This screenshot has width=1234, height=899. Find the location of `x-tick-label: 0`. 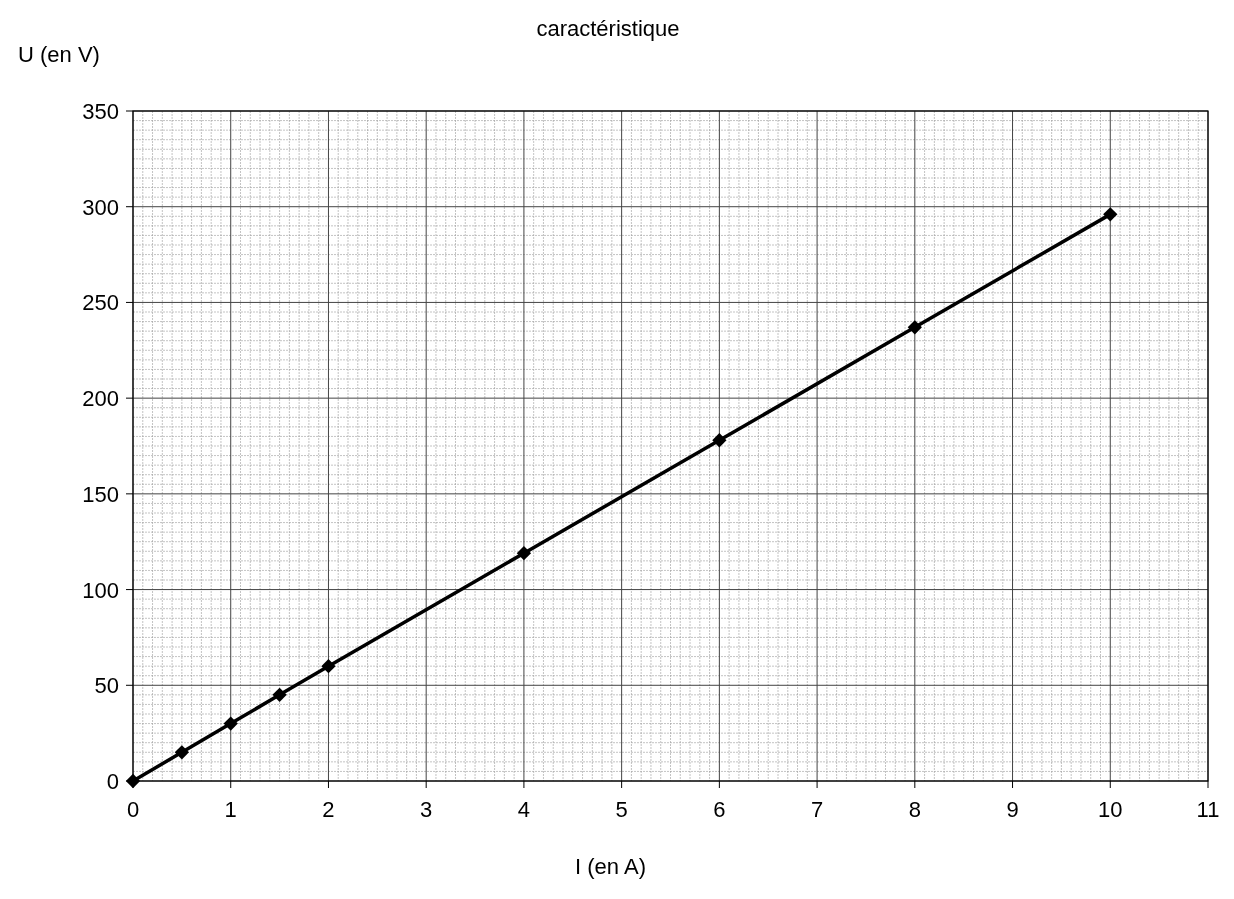

x-tick-label: 0 is located at coordinates (133, 809).